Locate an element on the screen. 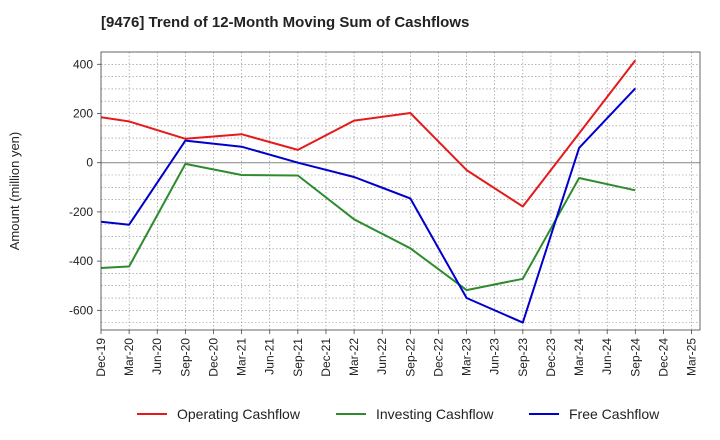  legend-label-investing-cashflow: Investing Cashflow is located at coordinates (435, 414).